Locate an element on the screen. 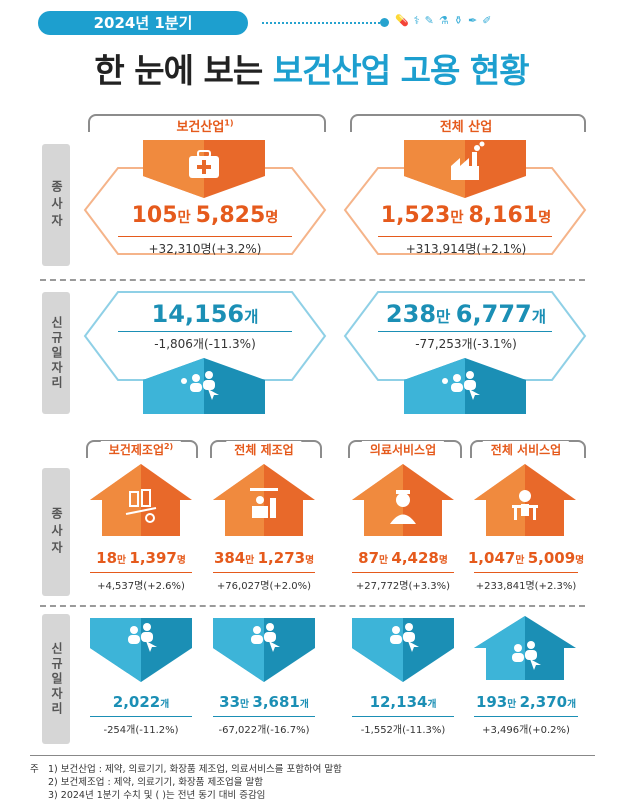 Image resolution: width=623 pixels, height=811 pixels. health-manufacturing-workers-change: +4,537명(+2.6%) is located at coordinates (141, 586).